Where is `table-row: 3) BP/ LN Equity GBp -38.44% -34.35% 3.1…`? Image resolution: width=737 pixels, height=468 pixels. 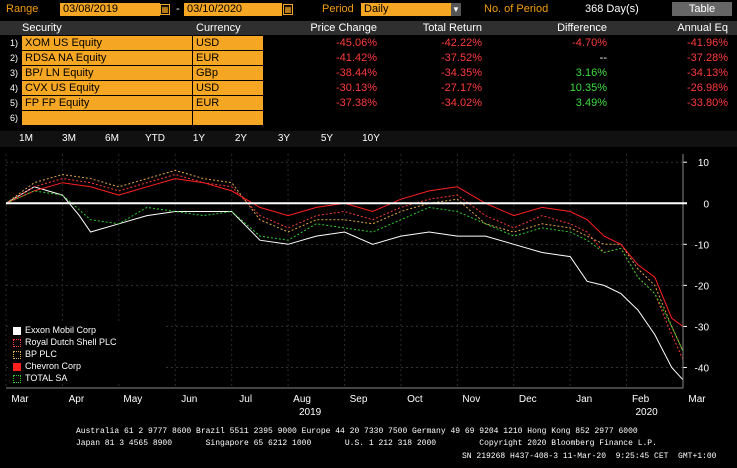 table-row: 3) BP/ LN Equity GBp -38.44% -34.35% 3.1… is located at coordinates (368, 73).